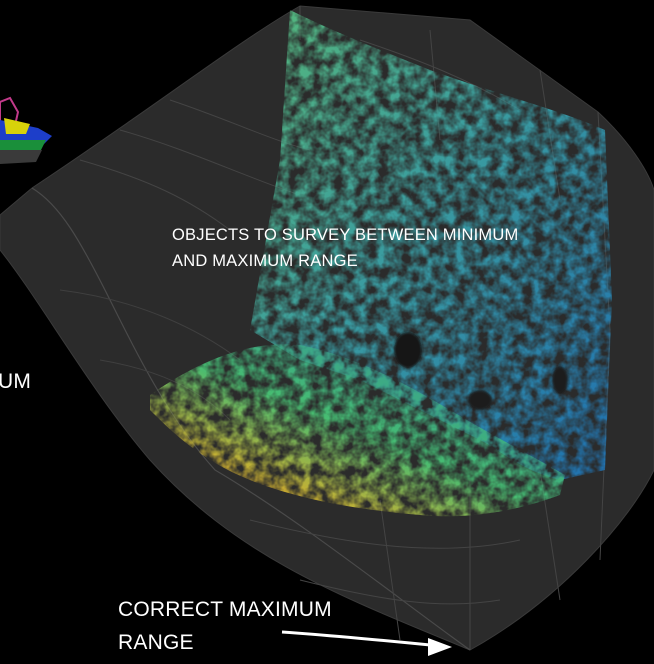 The width and height of the screenshot is (654, 664). What do you see at coordinates (481, 371) in the screenshot?
I see `shadow-gaps` at bounding box center [481, 371].